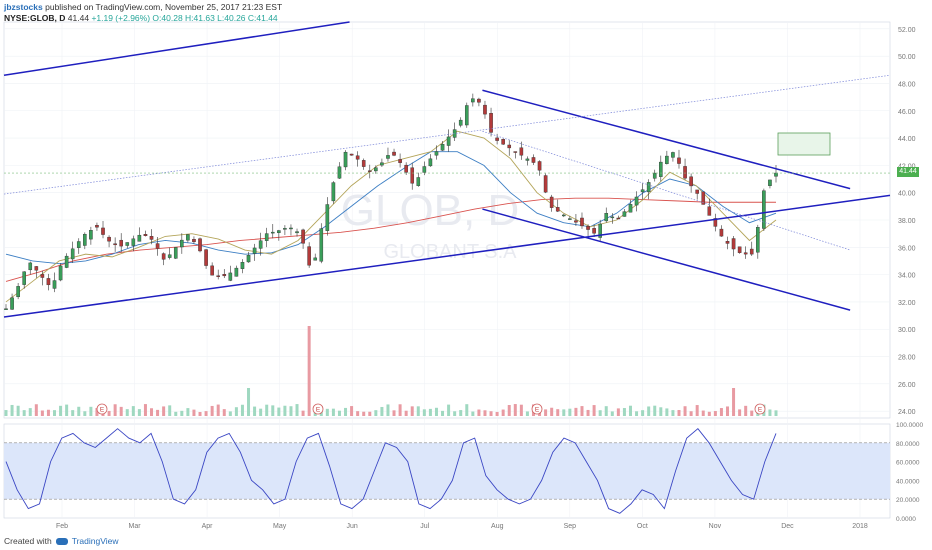  I want to click on price-tick-label: 30.00, so click(907, 330).